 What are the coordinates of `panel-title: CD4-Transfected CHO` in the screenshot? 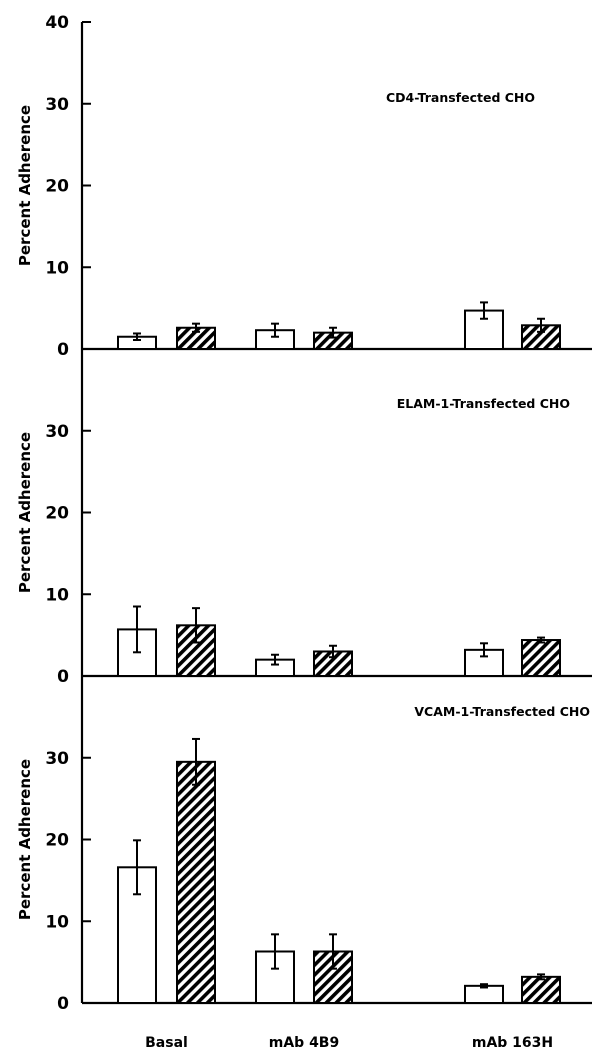 It's located at (460, 97).